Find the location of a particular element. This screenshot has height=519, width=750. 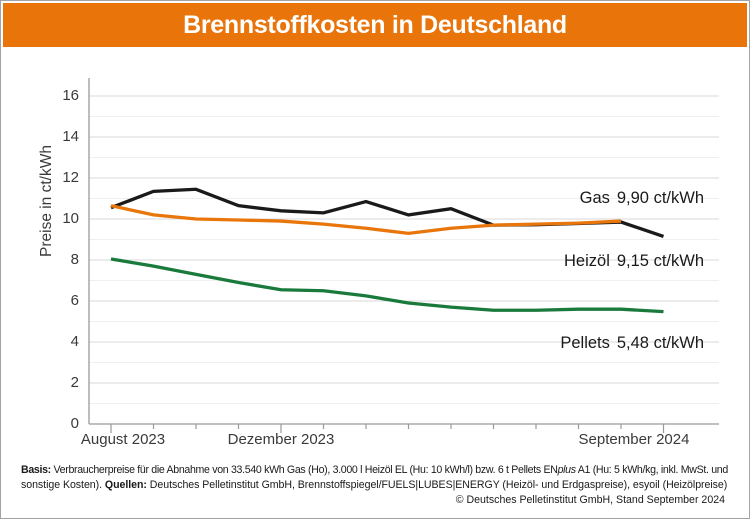

series-line-gas is located at coordinates (366, 220).